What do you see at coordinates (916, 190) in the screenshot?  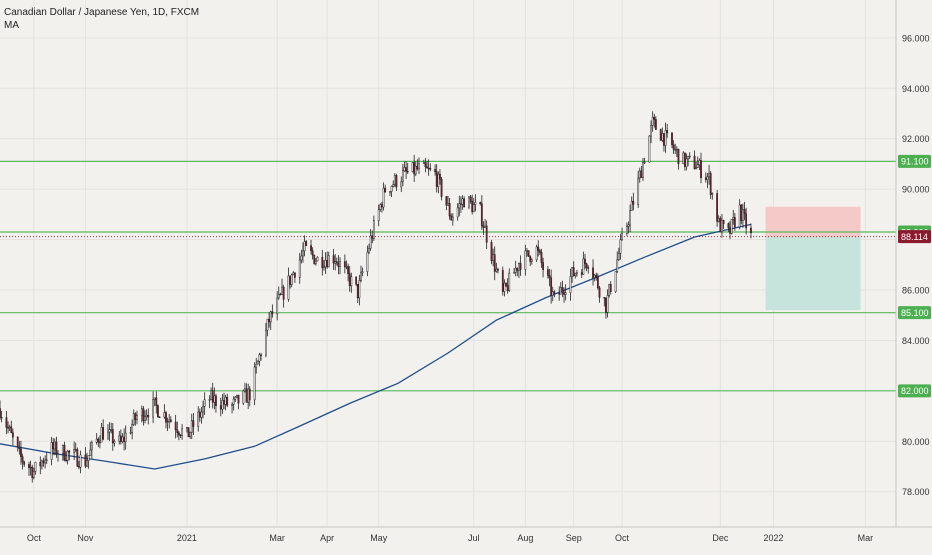 I see `y-tick-label: 90.000` at bounding box center [916, 190].